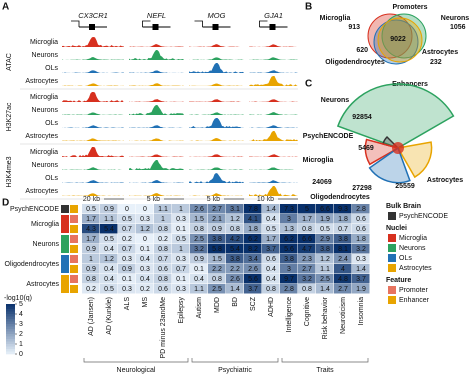 The image size is (474, 381). I want to click on cell-value: 2.9, so click(325, 239).